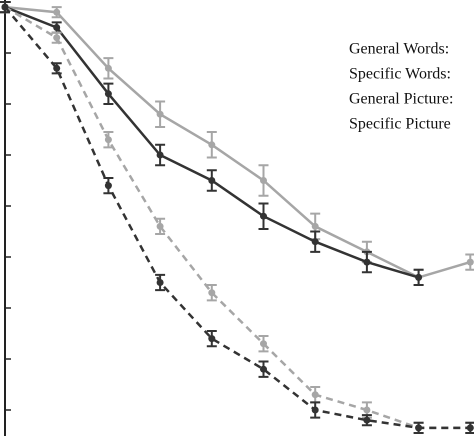 This screenshot has height=436, width=474. Describe the element at coordinates (400, 74) in the screenshot. I see `legend-label: Specific Words:` at that location.